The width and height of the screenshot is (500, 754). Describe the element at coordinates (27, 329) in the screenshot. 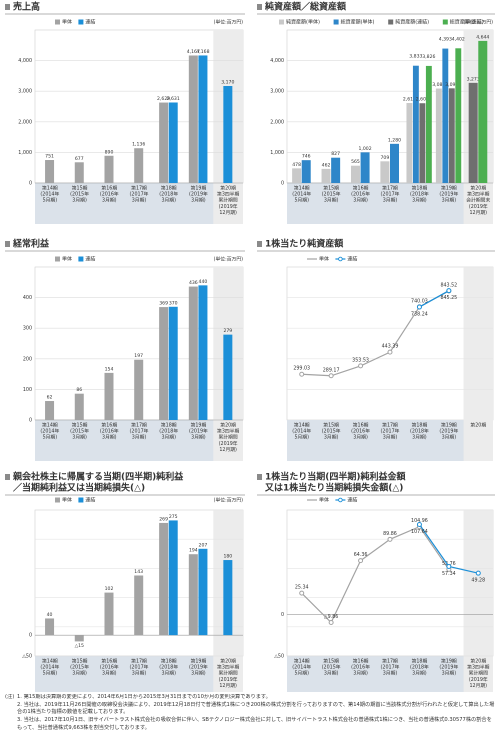

I see `y-tick-label: 300` at that location.